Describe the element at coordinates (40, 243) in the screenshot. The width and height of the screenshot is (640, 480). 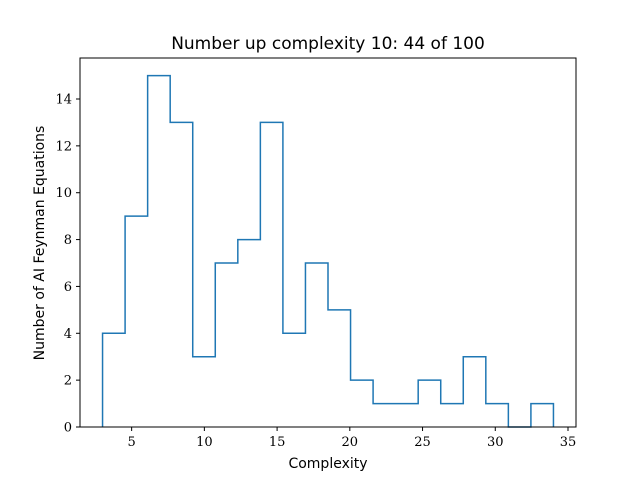
I see `y-axis-label: Number of AI Feynman Equations` at that location.